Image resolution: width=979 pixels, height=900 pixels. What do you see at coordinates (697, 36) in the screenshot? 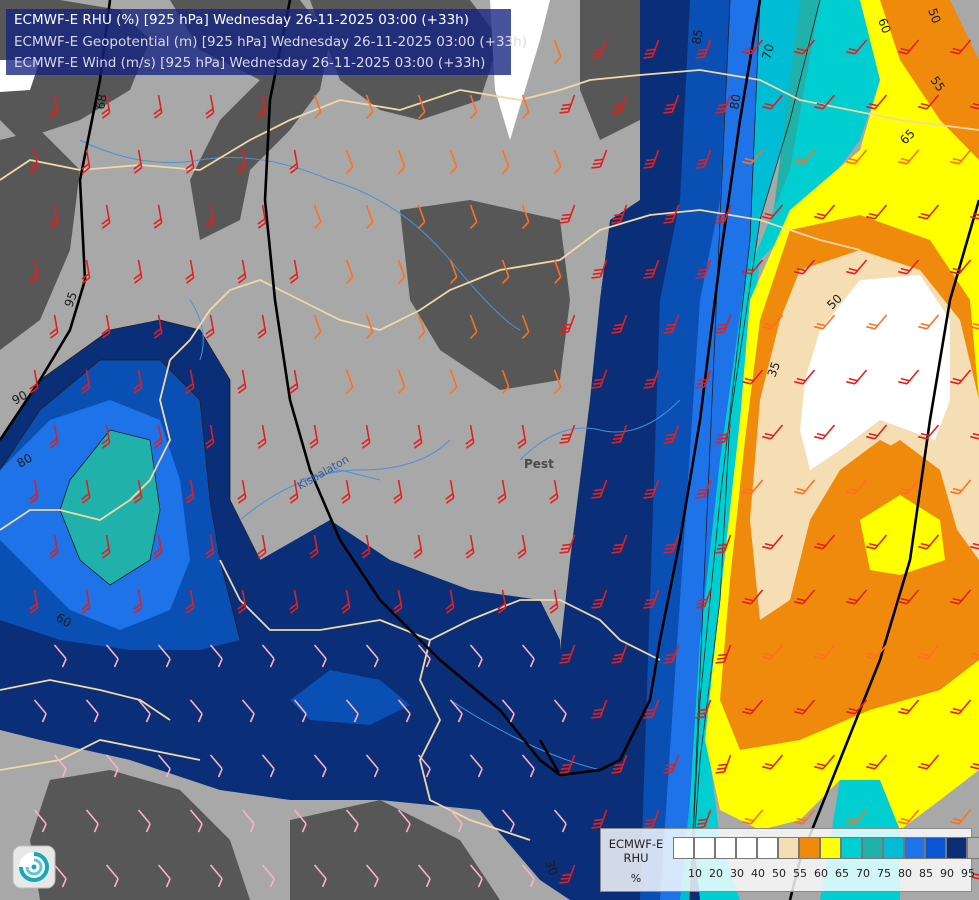
I see `label-85: 85` at bounding box center [697, 36].